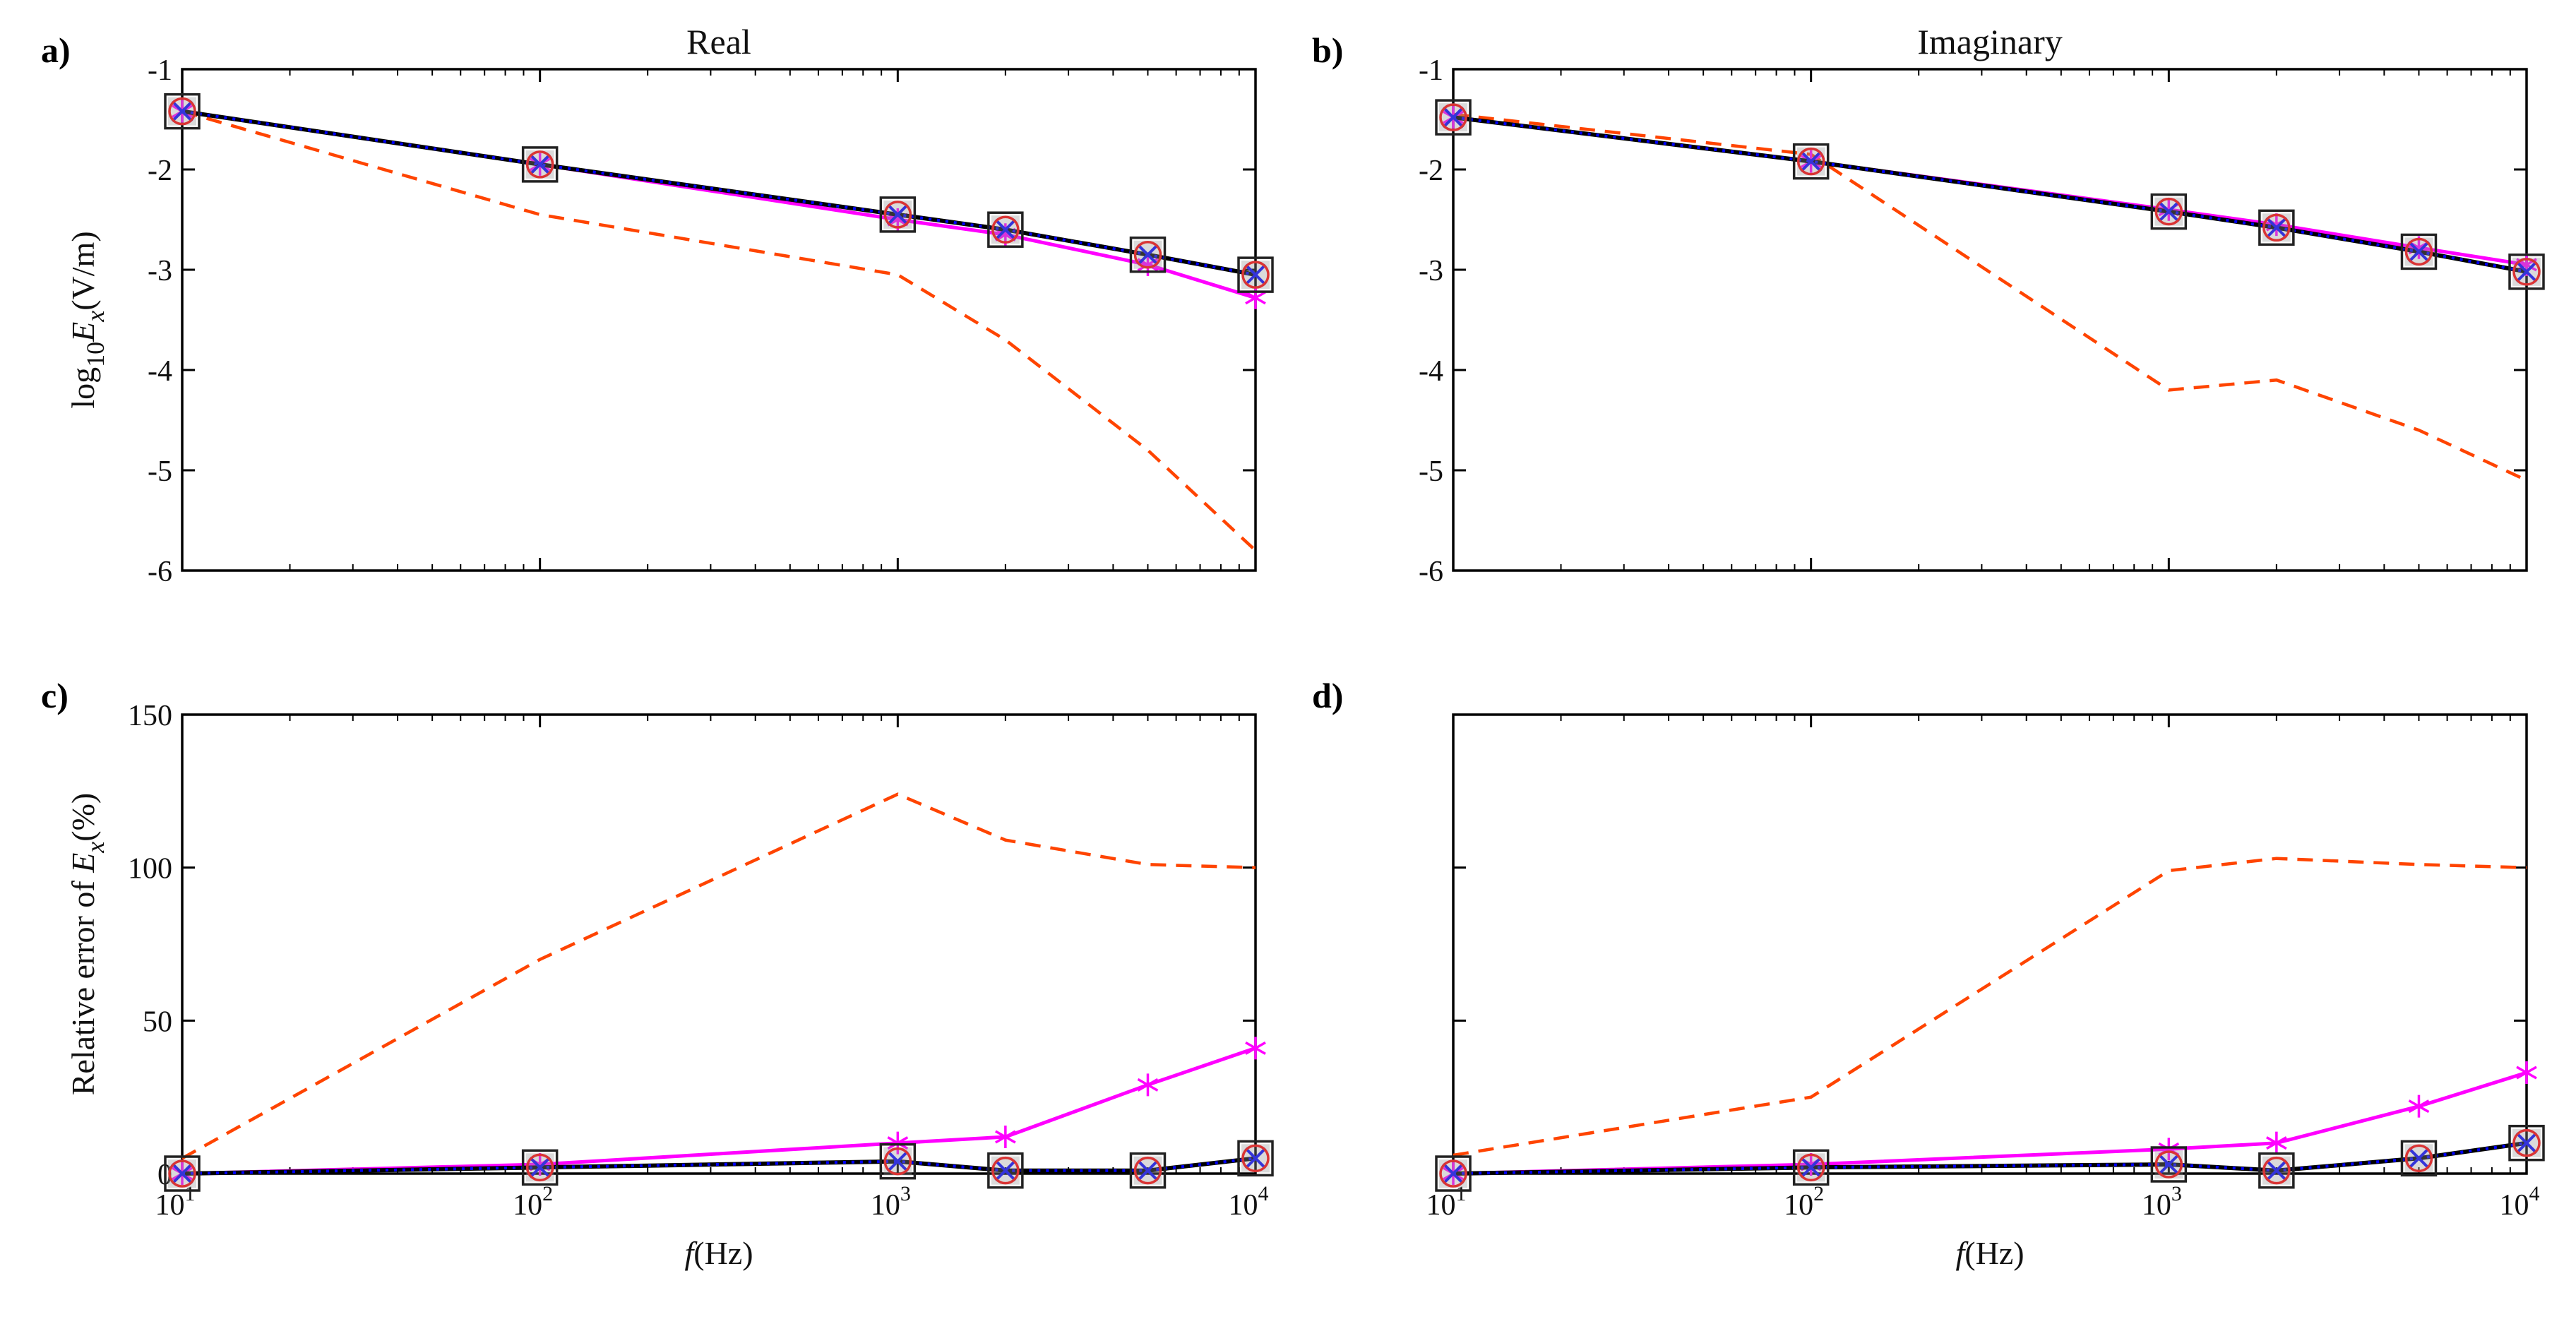 Image resolution: width=2576 pixels, height=1324 pixels. Describe the element at coordinates (1431, 572) in the screenshot. I see `y-tick-label: -6` at that location.